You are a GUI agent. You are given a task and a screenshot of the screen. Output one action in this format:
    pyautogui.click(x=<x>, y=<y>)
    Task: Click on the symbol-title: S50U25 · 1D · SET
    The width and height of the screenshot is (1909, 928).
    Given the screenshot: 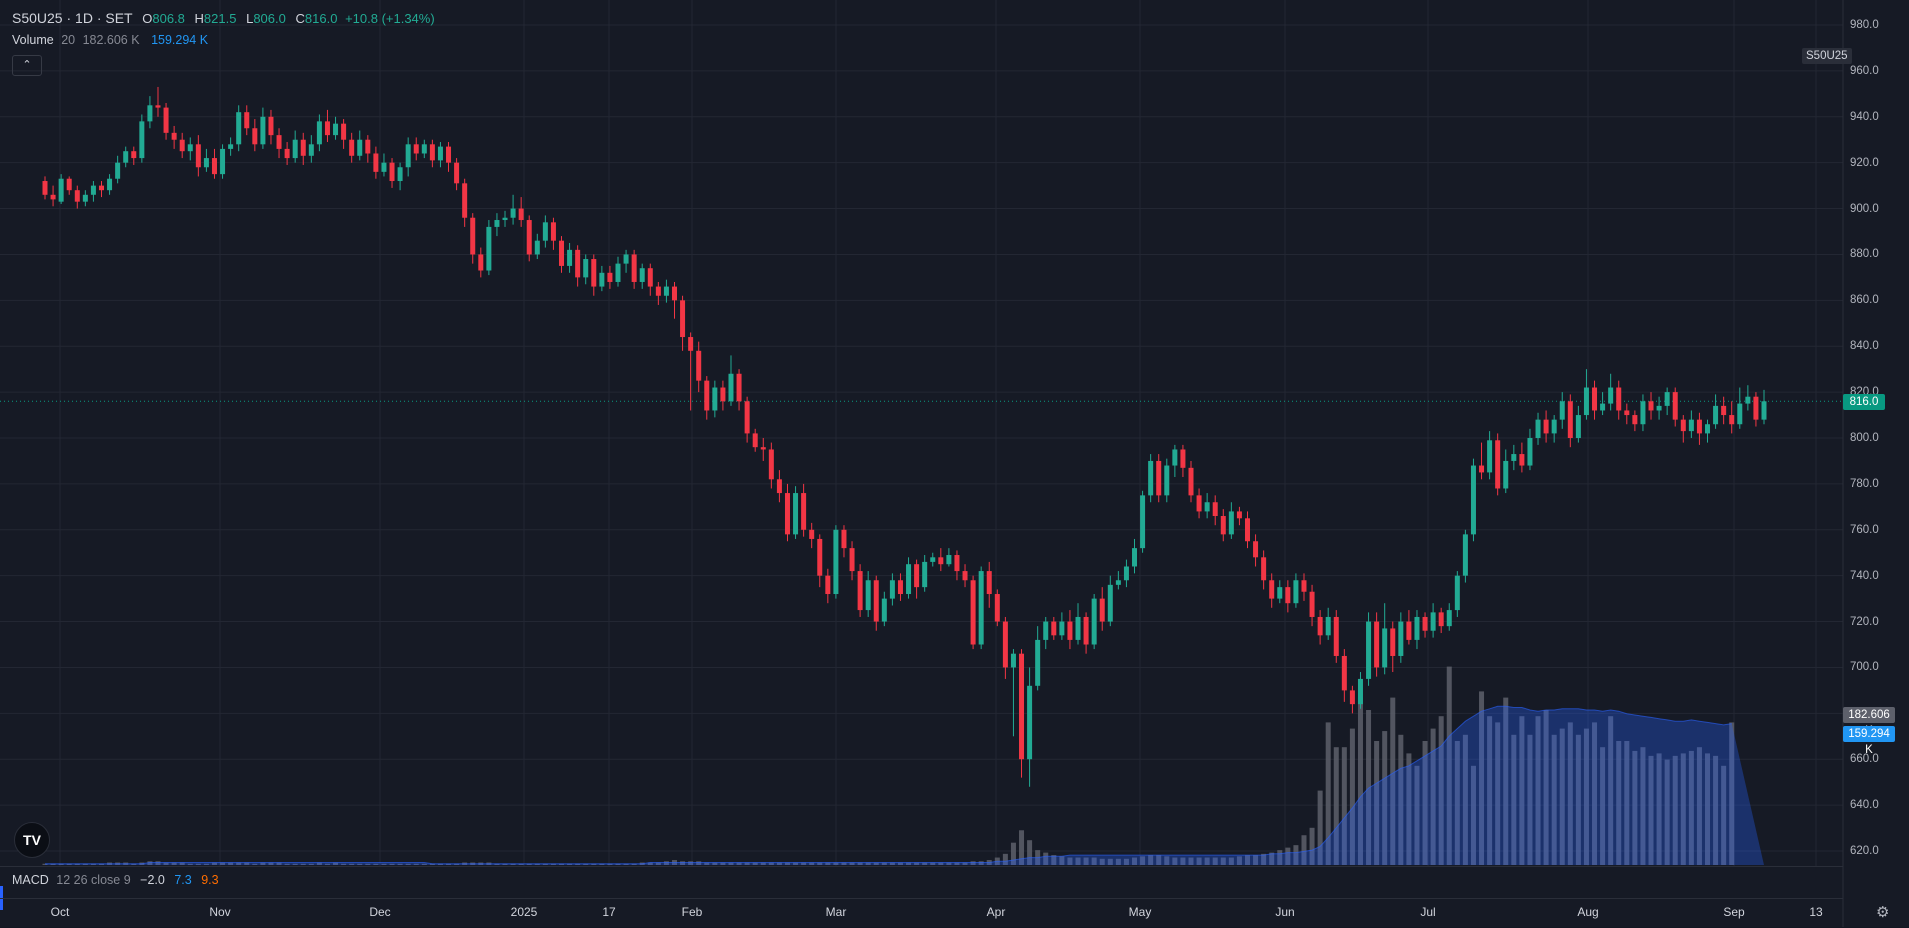 What is the action you would take?
    pyautogui.click(x=72, y=18)
    